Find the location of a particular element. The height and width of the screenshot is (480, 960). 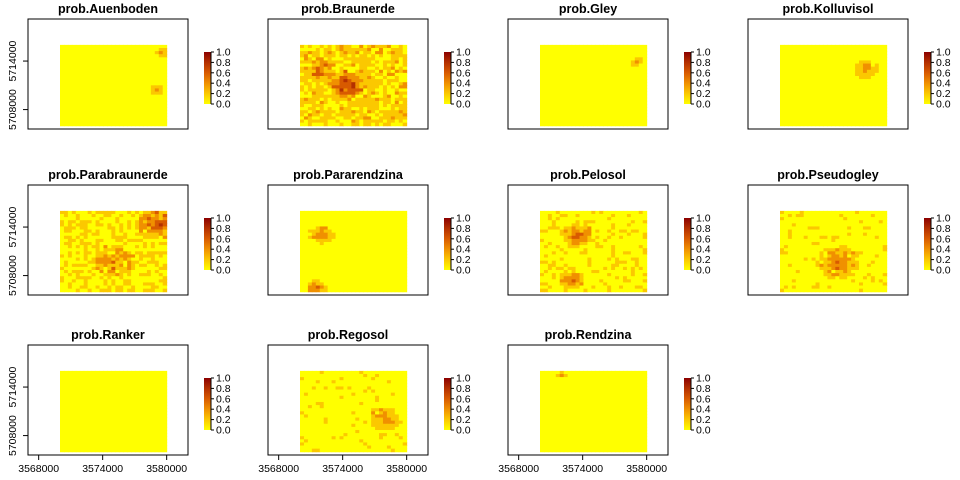

panel-title: prob.Pararendzina is located at coordinates (348, 175).